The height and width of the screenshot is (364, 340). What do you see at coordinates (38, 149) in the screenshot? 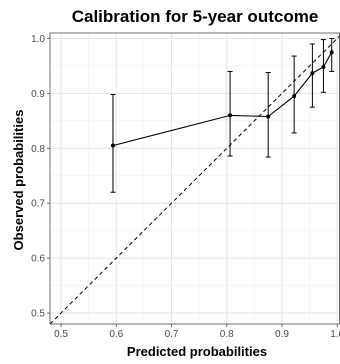
I see `y-tick-label: 0.8` at bounding box center [38, 149].